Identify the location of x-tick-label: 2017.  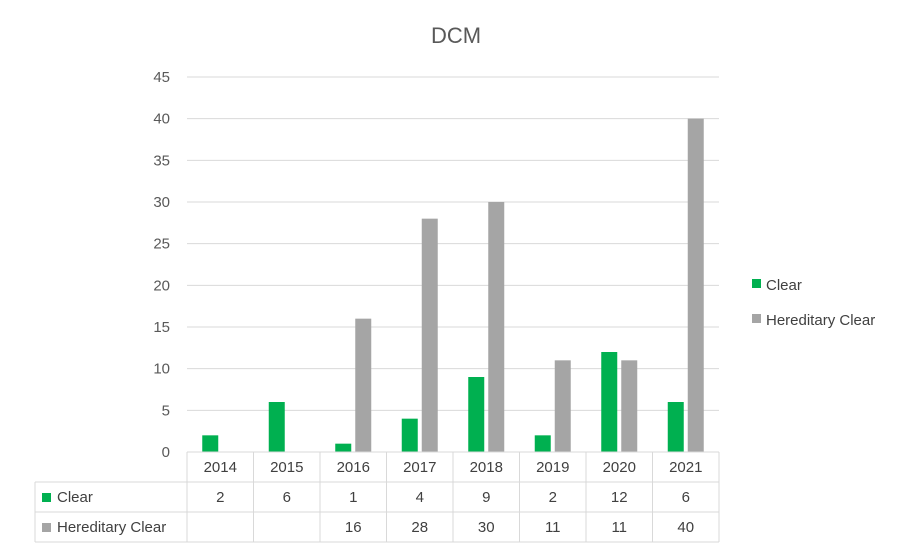
(419, 467).